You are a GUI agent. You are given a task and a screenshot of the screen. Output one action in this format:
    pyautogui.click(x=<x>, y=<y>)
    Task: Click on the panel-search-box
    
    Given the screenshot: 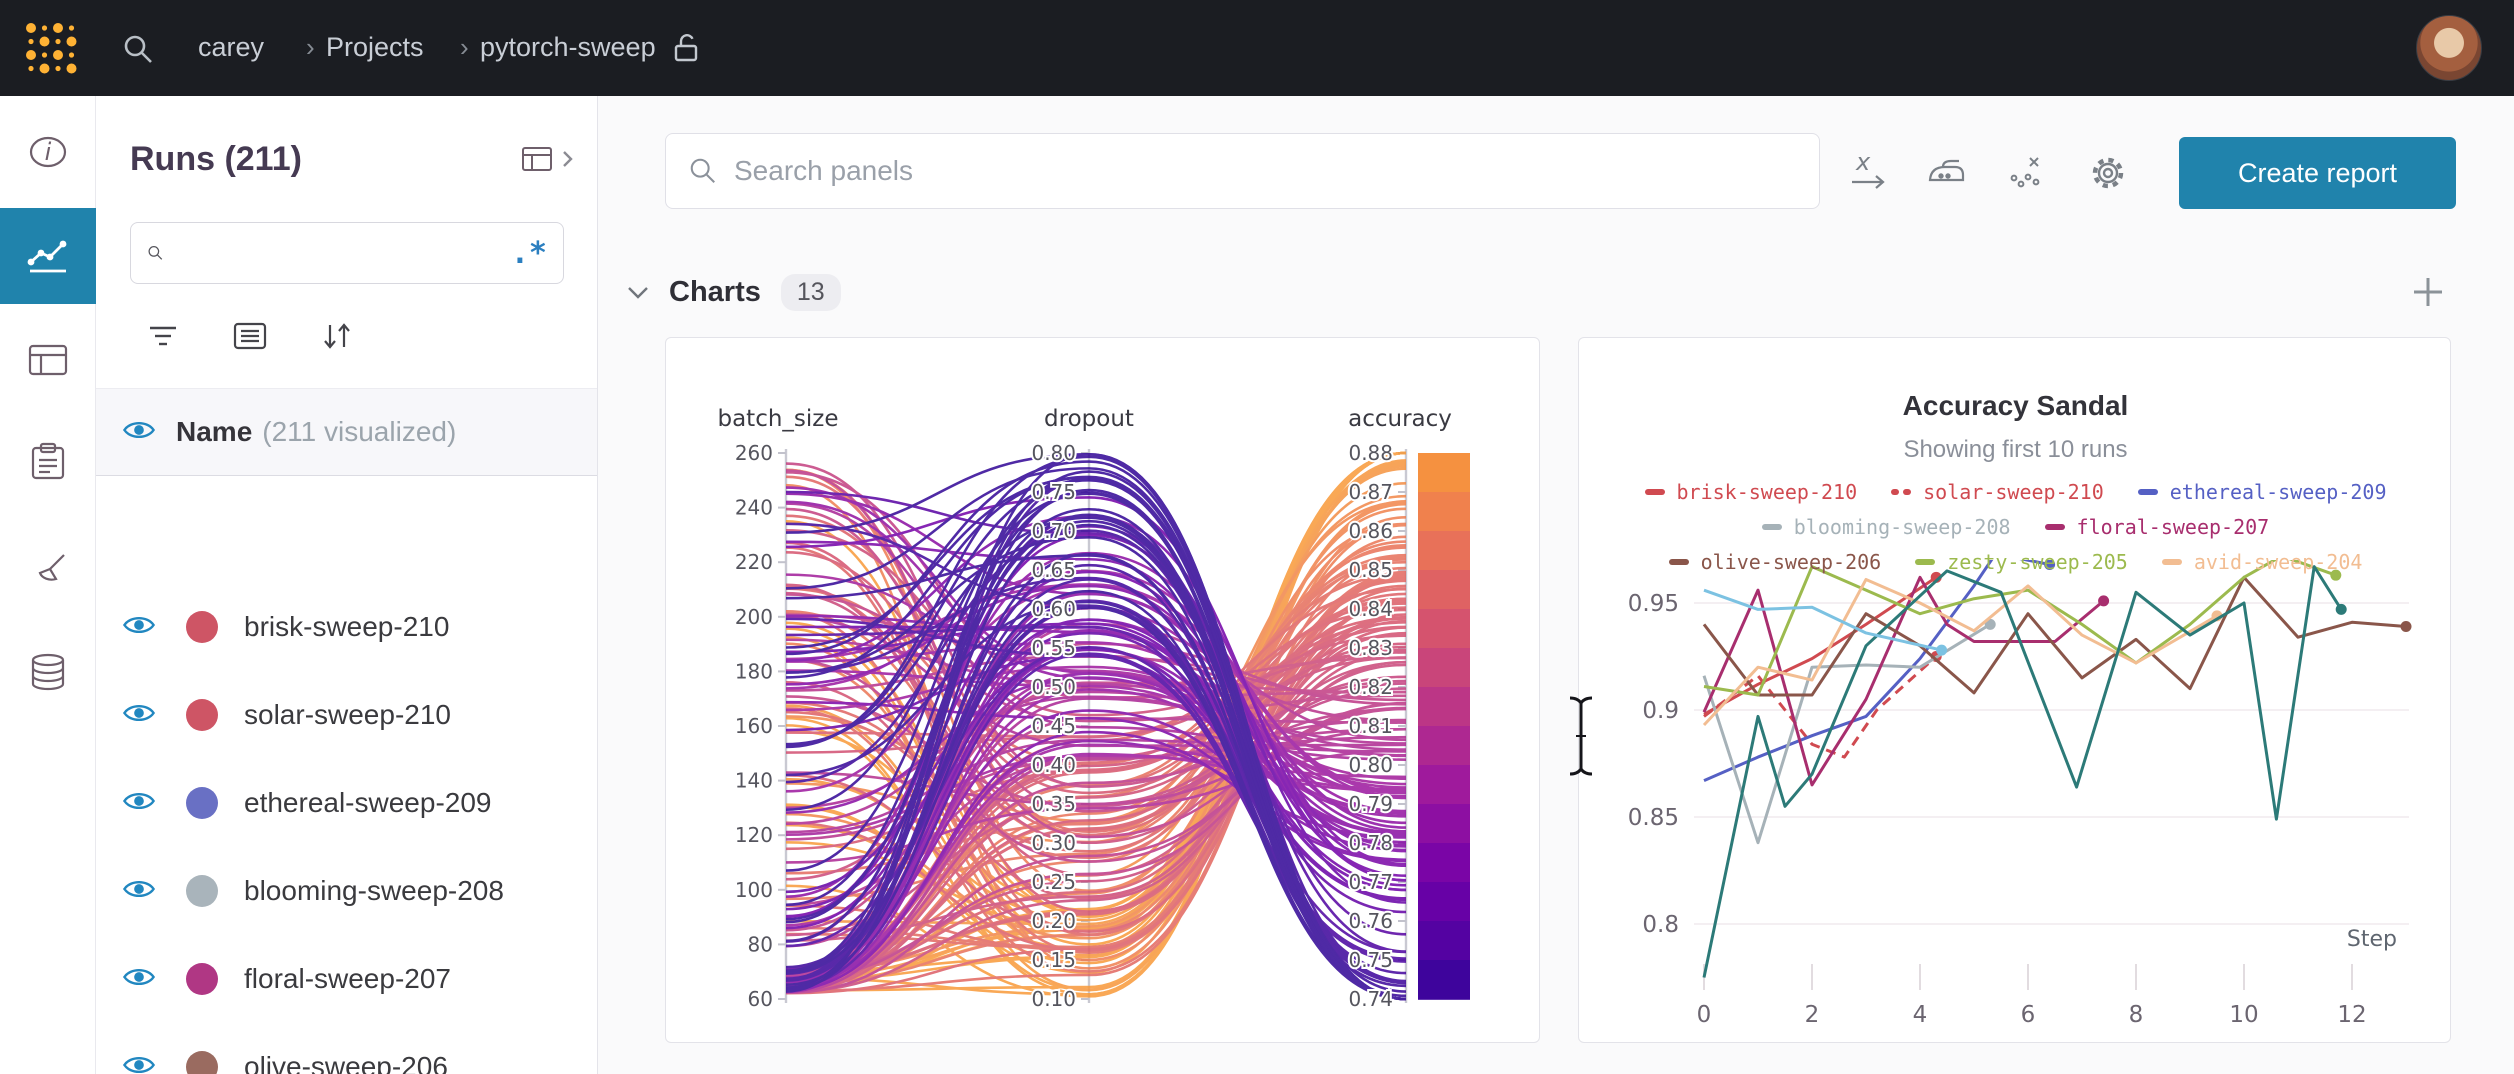 What is the action you would take?
    pyautogui.click(x=1242, y=171)
    